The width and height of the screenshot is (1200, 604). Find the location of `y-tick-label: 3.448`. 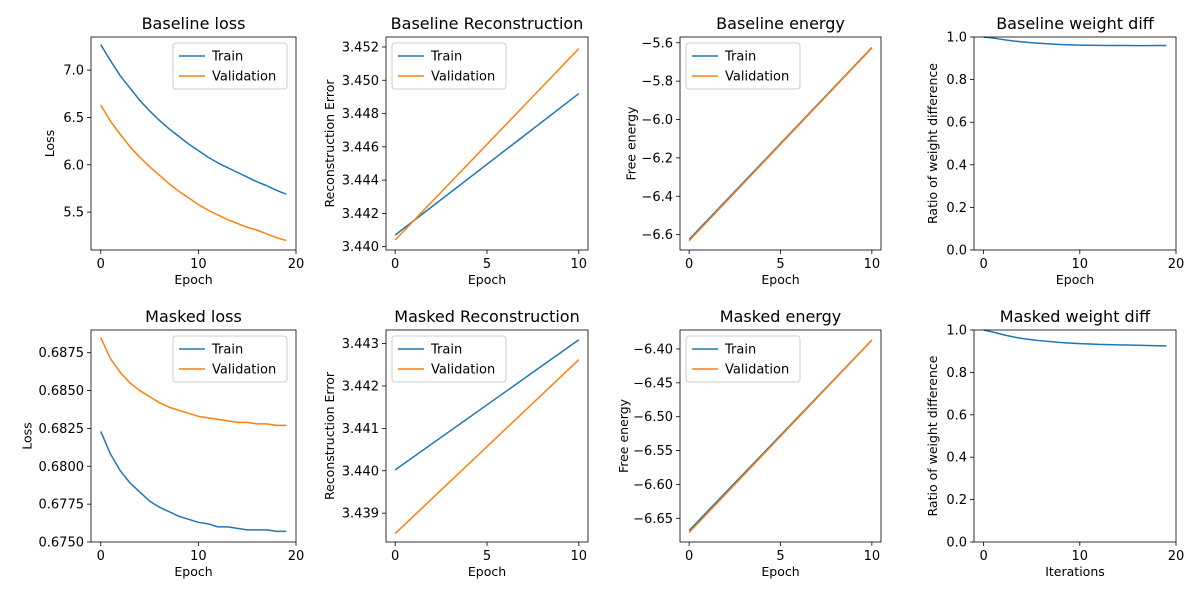

y-tick-label: 3.448 is located at coordinates (360, 114).